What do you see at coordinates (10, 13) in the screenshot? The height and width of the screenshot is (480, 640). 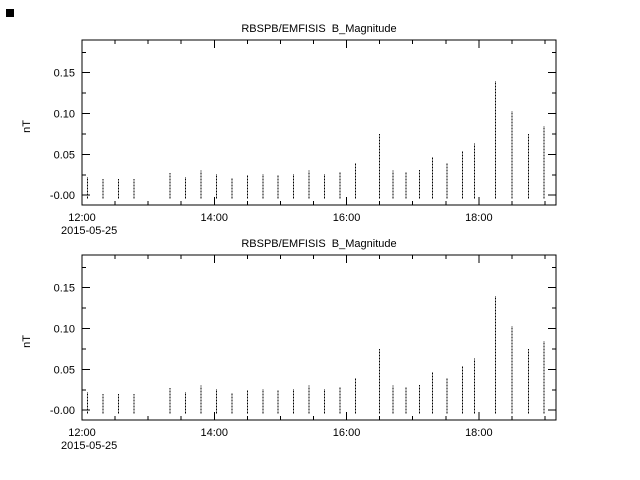 I see `screen-artifact` at bounding box center [10, 13].